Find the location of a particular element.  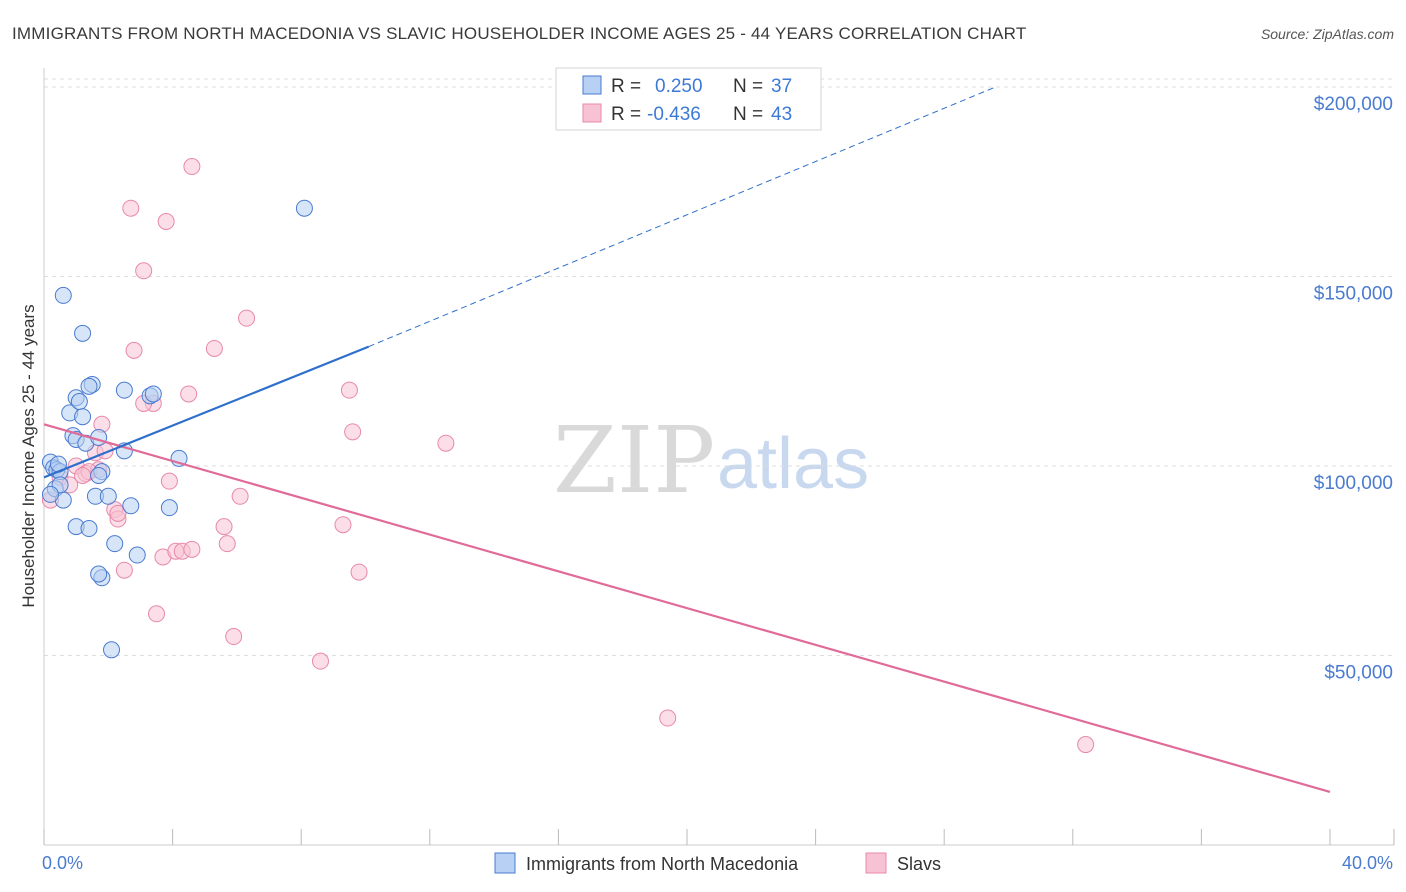

legend-n-value-1: 43 is located at coordinates (781, 114).